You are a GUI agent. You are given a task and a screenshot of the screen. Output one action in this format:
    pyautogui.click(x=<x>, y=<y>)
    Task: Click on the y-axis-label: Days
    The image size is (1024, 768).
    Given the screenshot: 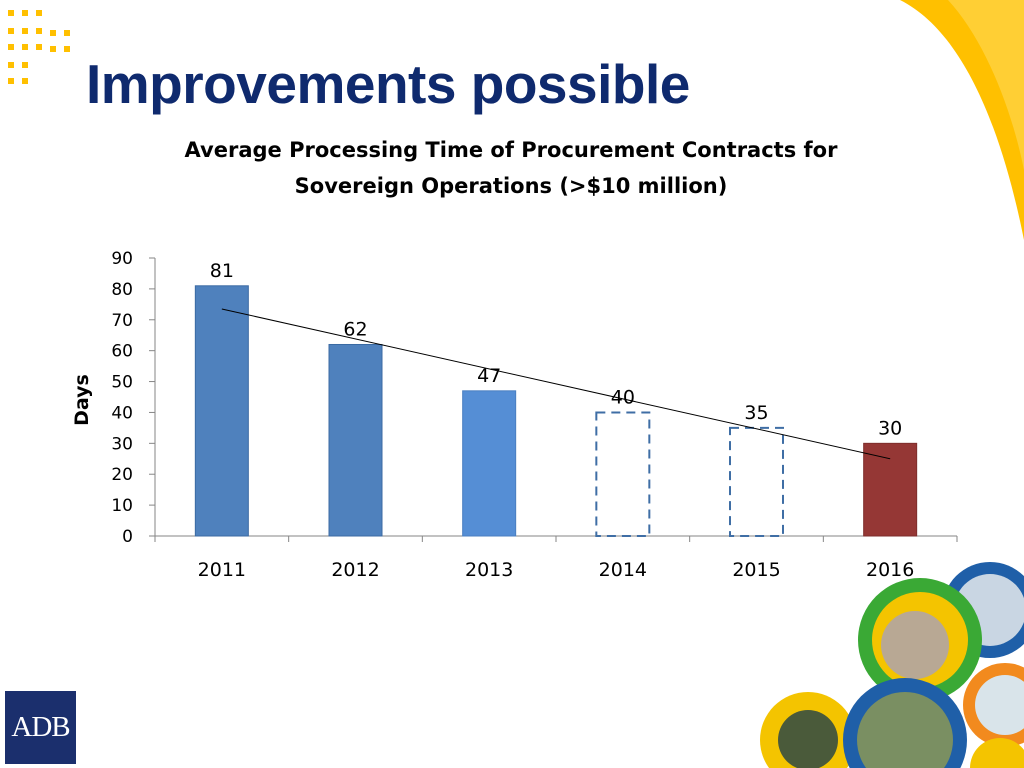 What is the action you would take?
    pyautogui.click(x=82, y=400)
    